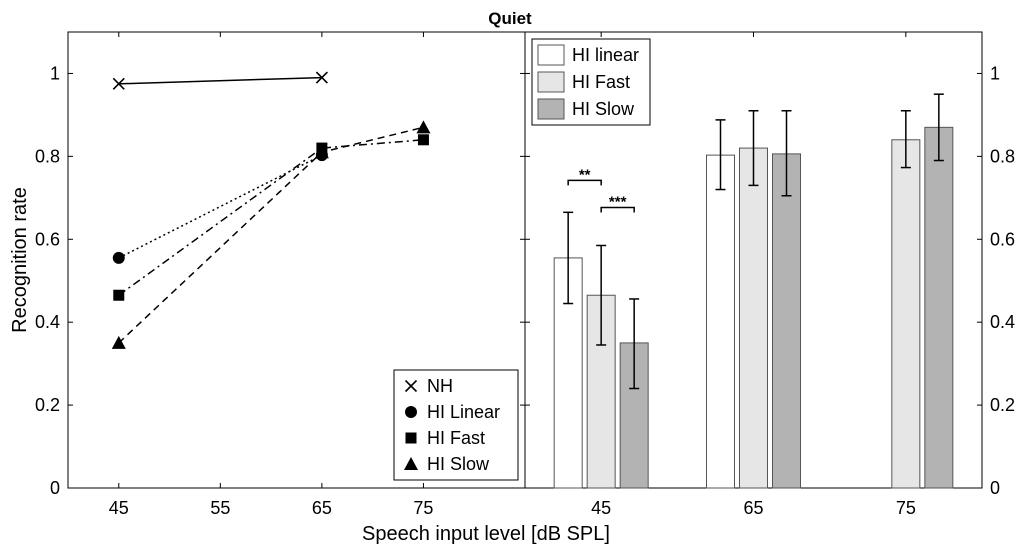 The image size is (1020, 548). Describe the element at coordinates (510, 18) in the screenshot. I see `chart-title: Quiet` at that location.